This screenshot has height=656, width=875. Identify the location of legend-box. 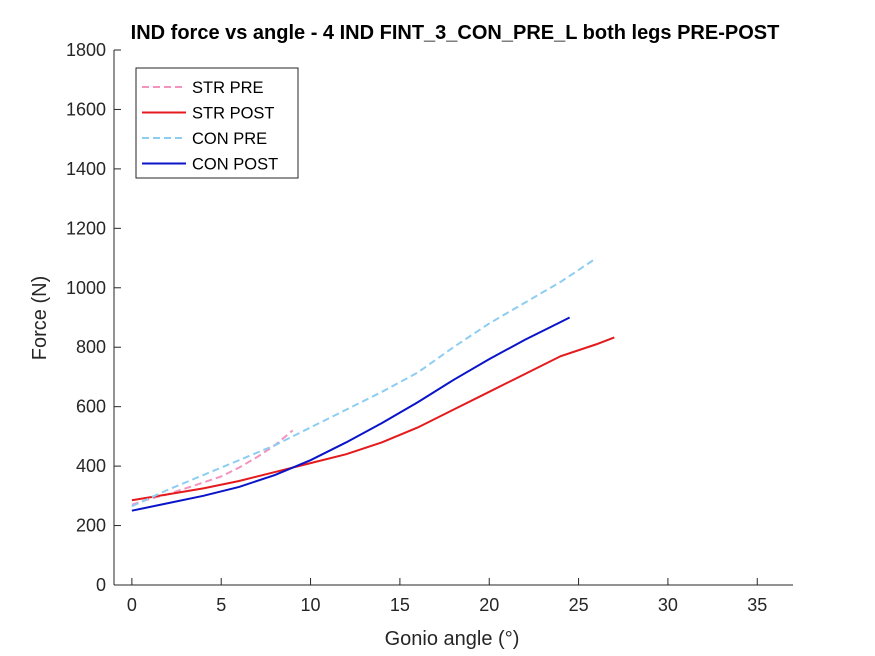
(217, 123).